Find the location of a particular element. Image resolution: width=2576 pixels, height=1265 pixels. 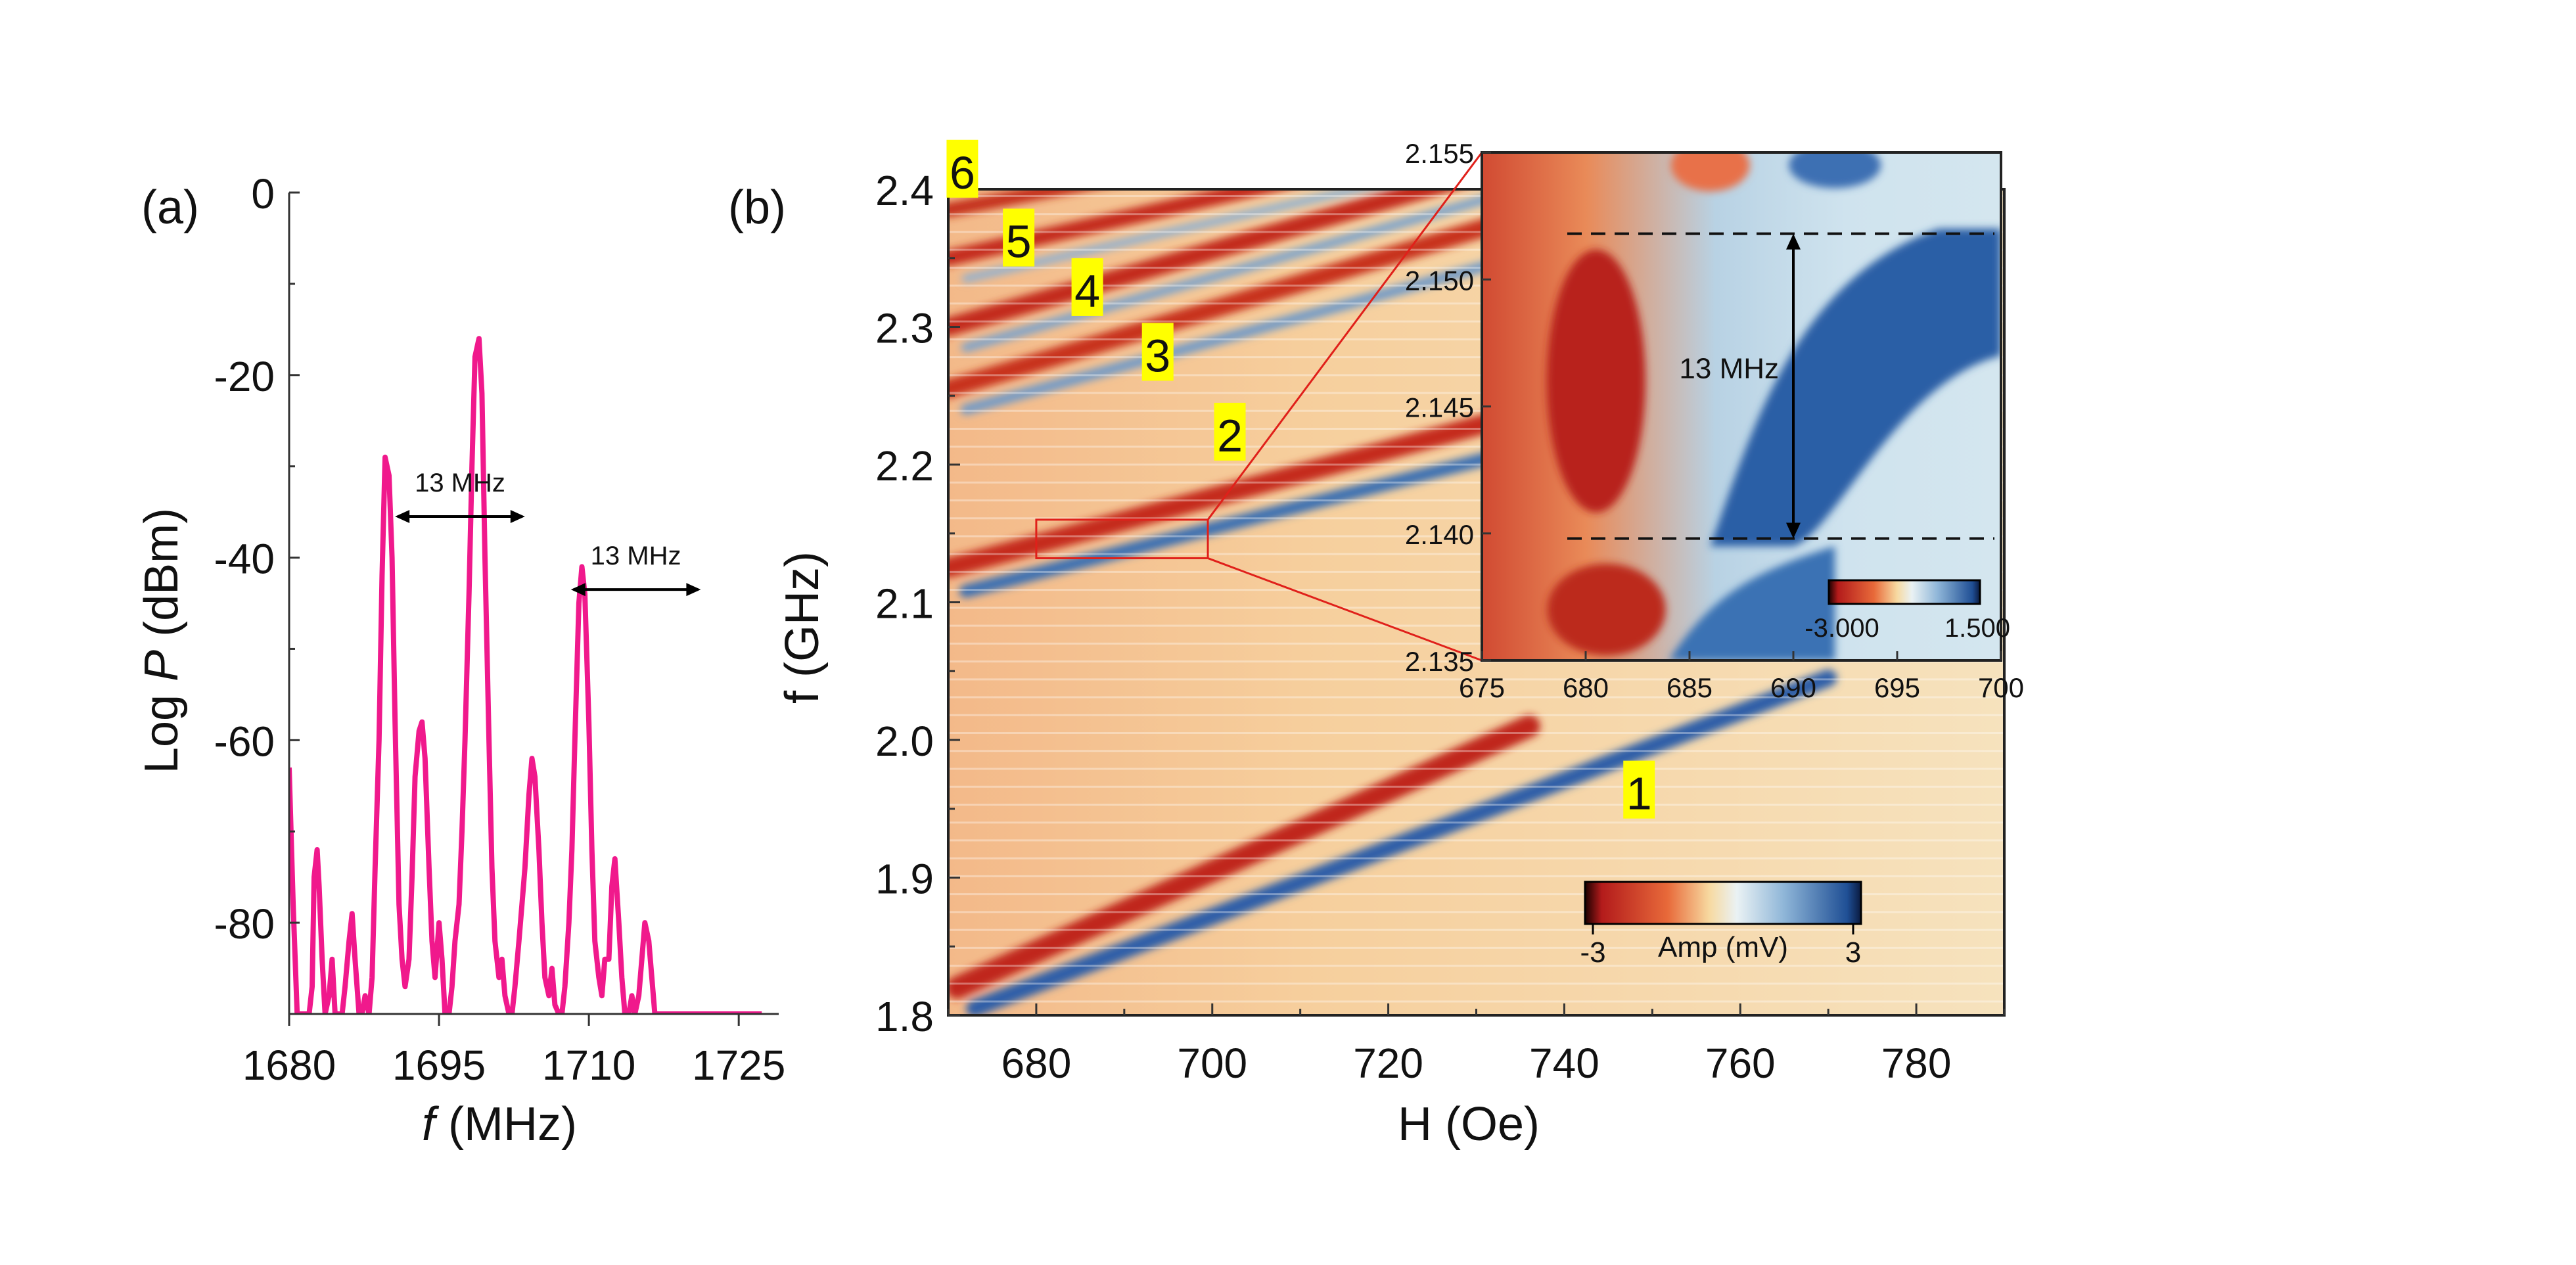

mode-label: 2 is located at coordinates (1230, 435).